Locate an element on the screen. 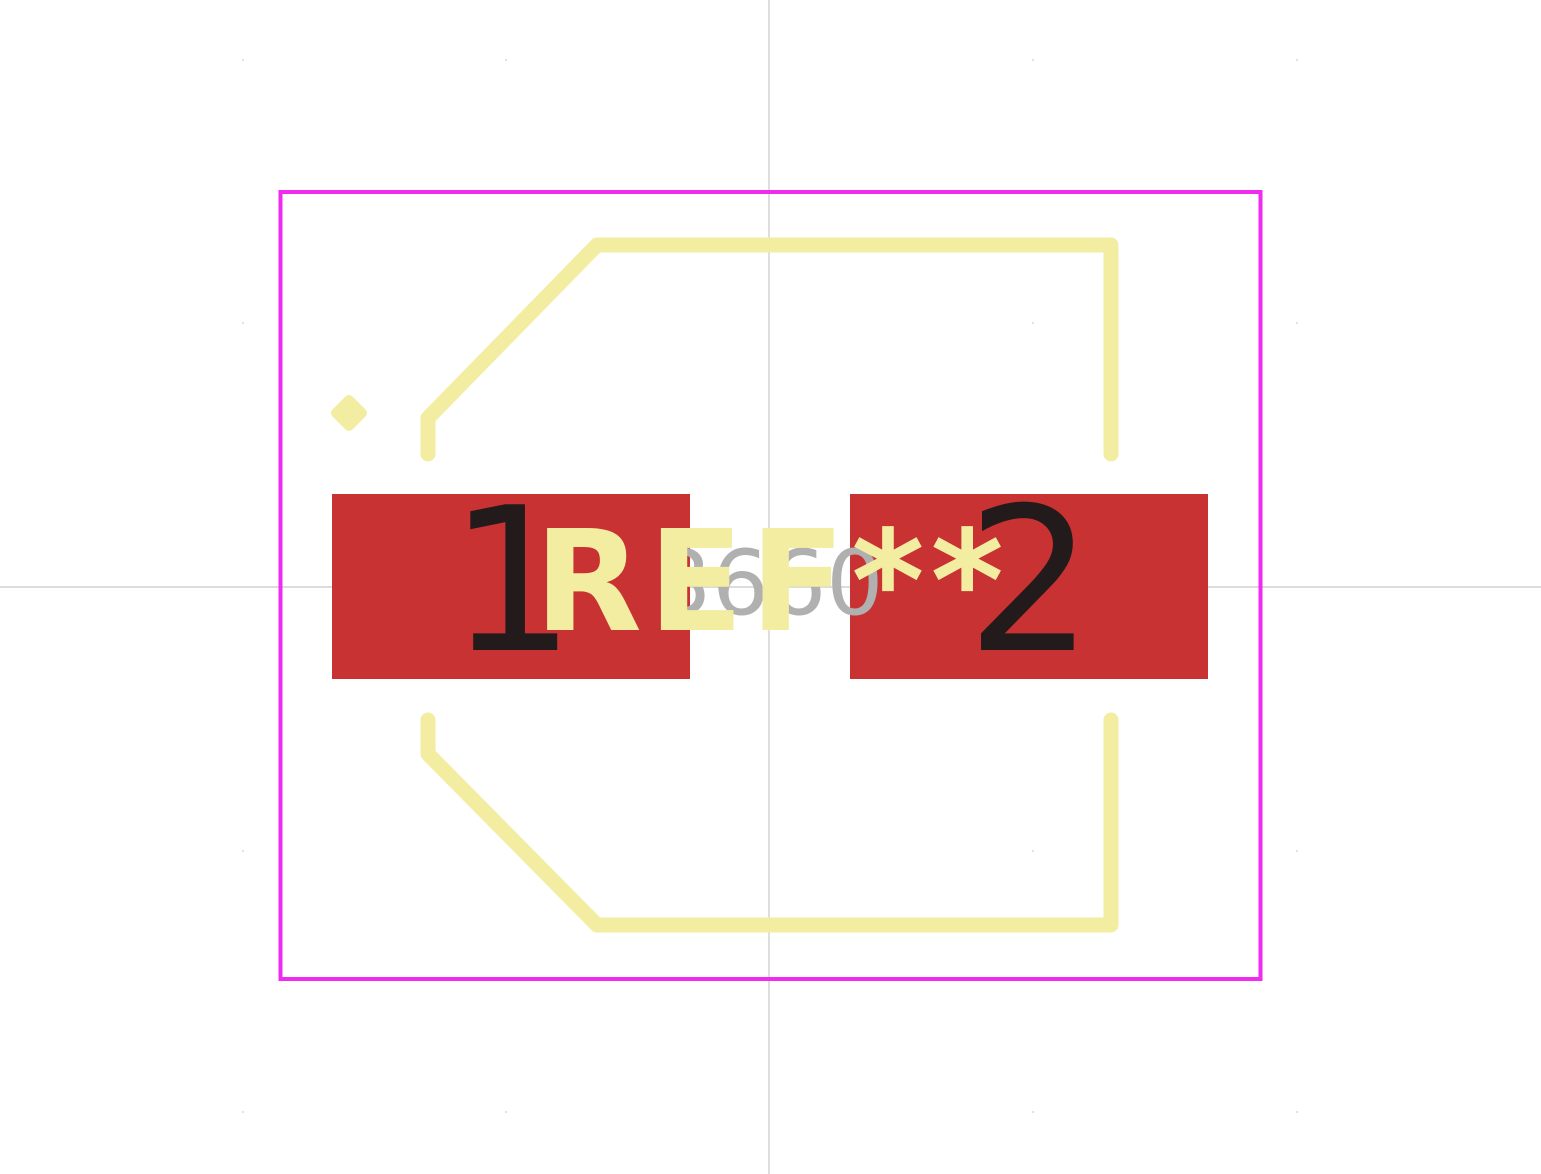 The height and width of the screenshot is (1174, 1541). silkscreen-top-segment is located at coordinates (769, 349).